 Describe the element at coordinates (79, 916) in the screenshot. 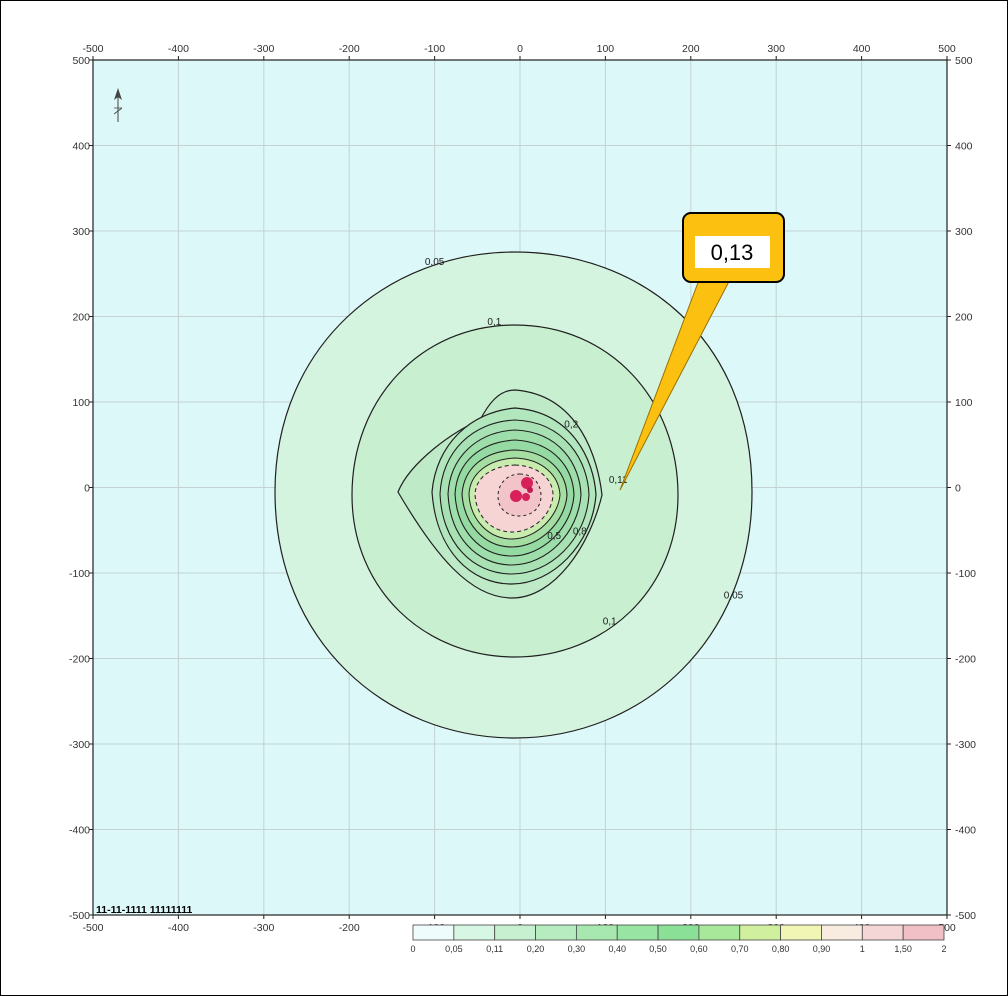

I see `y-tick-label-left: -500` at that location.